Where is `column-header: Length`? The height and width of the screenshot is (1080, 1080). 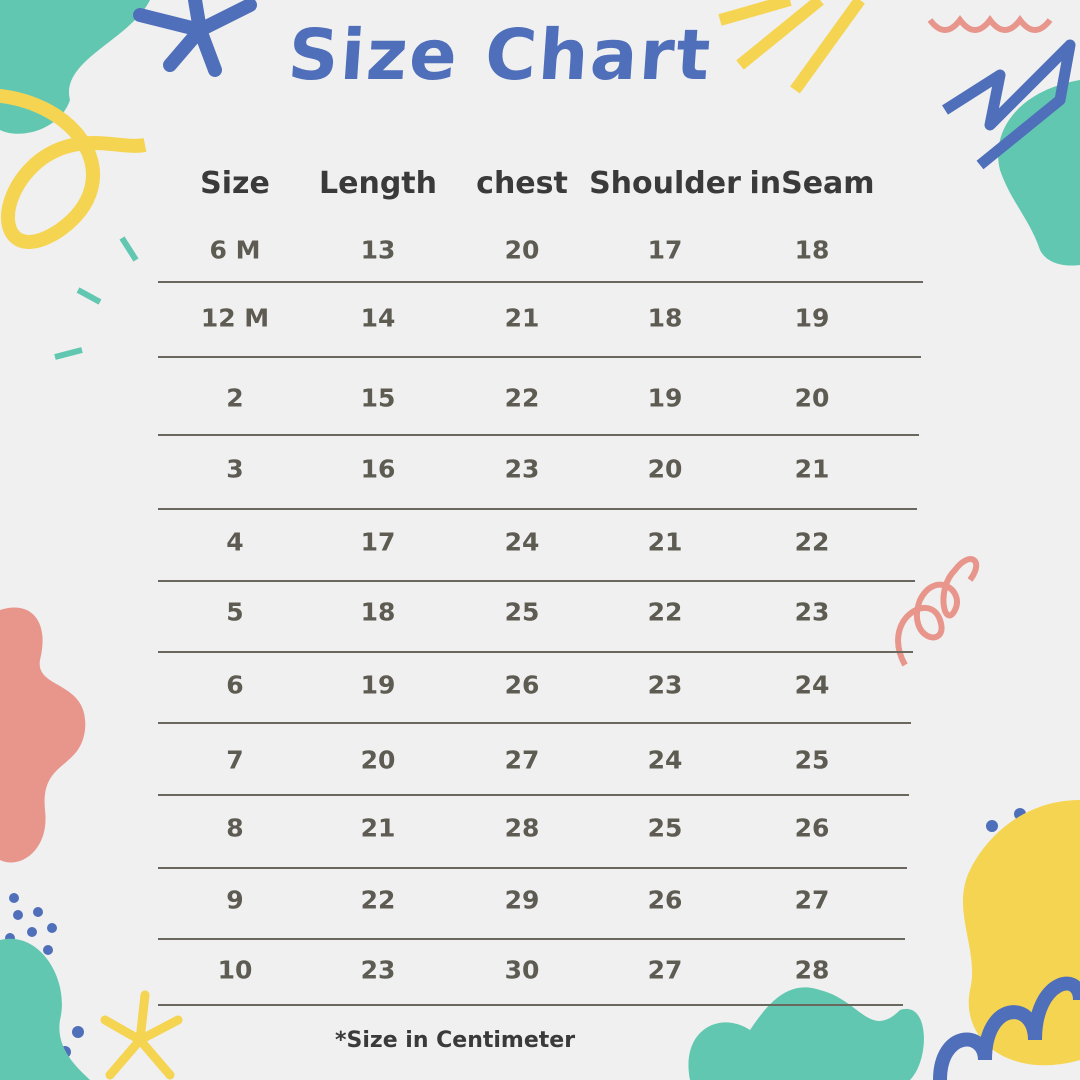
column-header: Length is located at coordinates (378, 183).